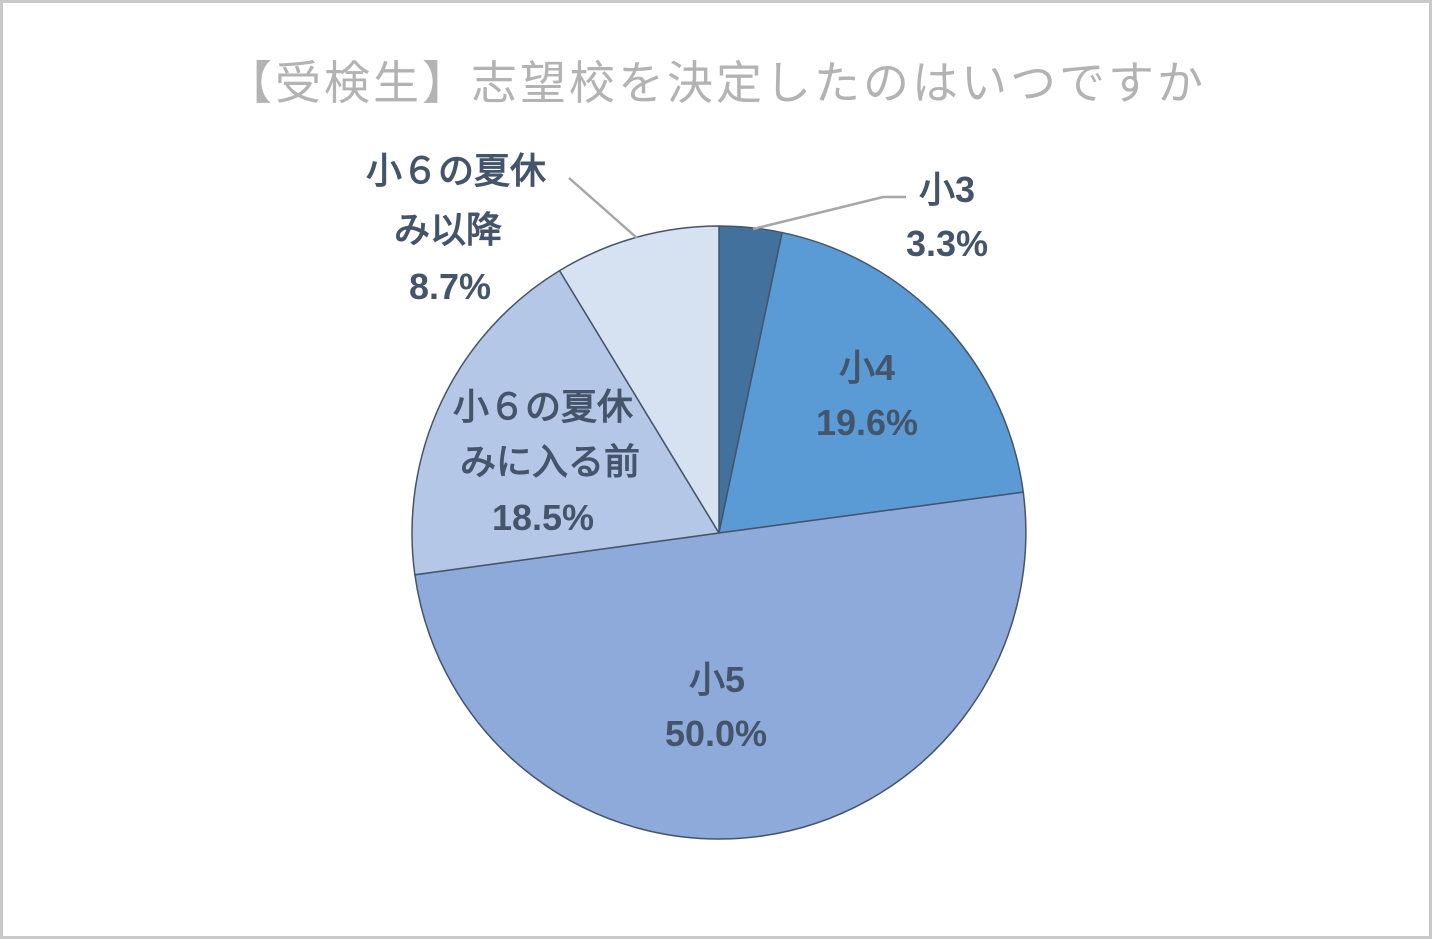  Describe the element at coordinates (829, 213) in the screenshot. I see `leader-line-sho3` at that location.